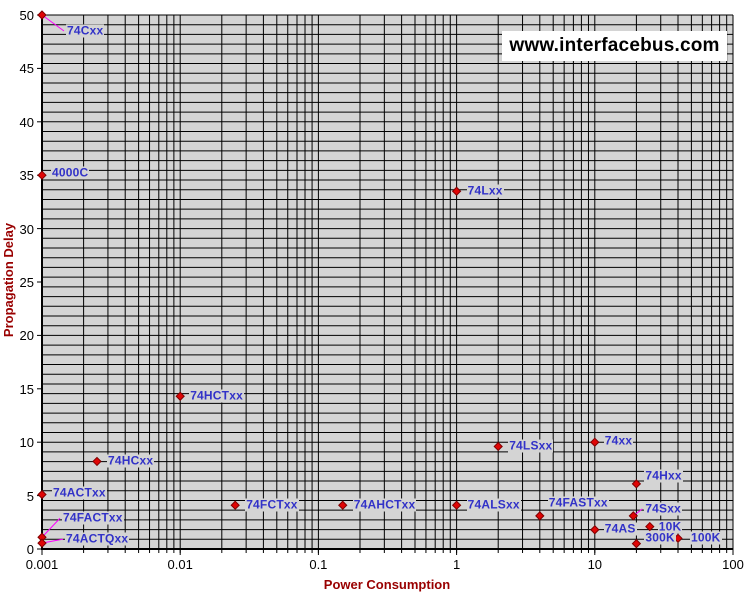  What do you see at coordinates (456, 505) in the screenshot?
I see `data-point-74alsxx` at bounding box center [456, 505].